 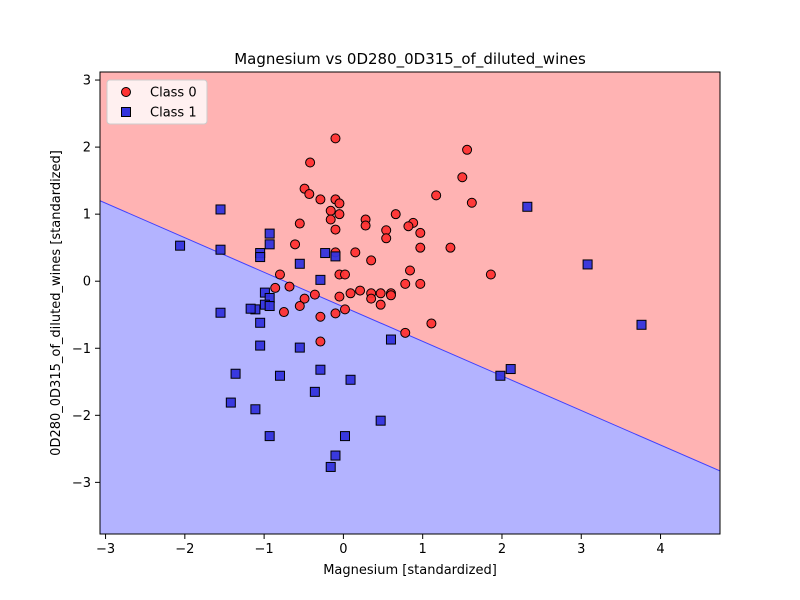 I want to click on y-tick-label: 3, so click(x=87, y=81).